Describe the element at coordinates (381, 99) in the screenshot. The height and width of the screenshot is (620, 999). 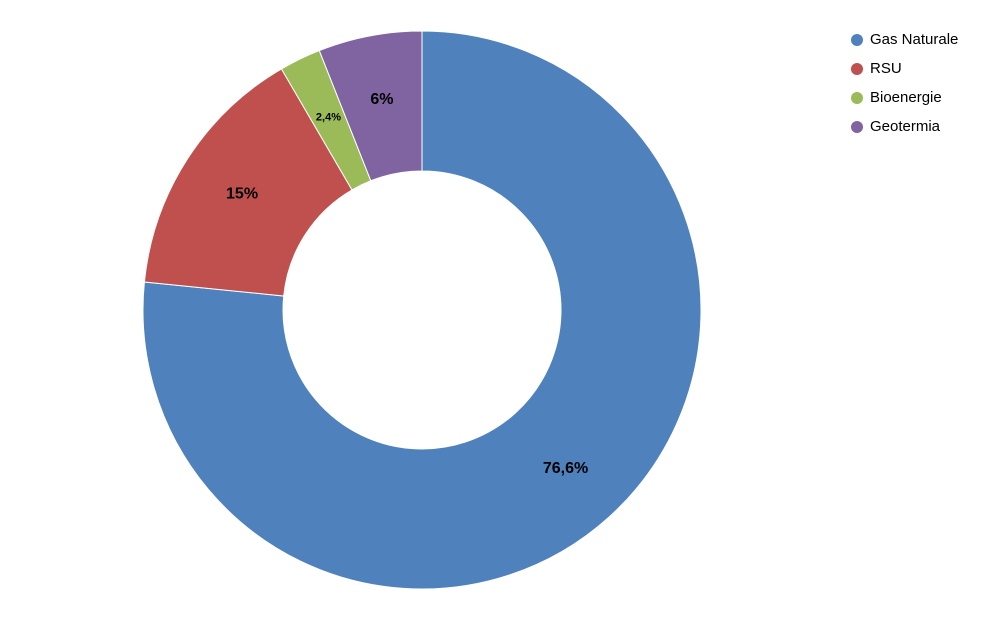
I see `data-label: 6%` at that location.